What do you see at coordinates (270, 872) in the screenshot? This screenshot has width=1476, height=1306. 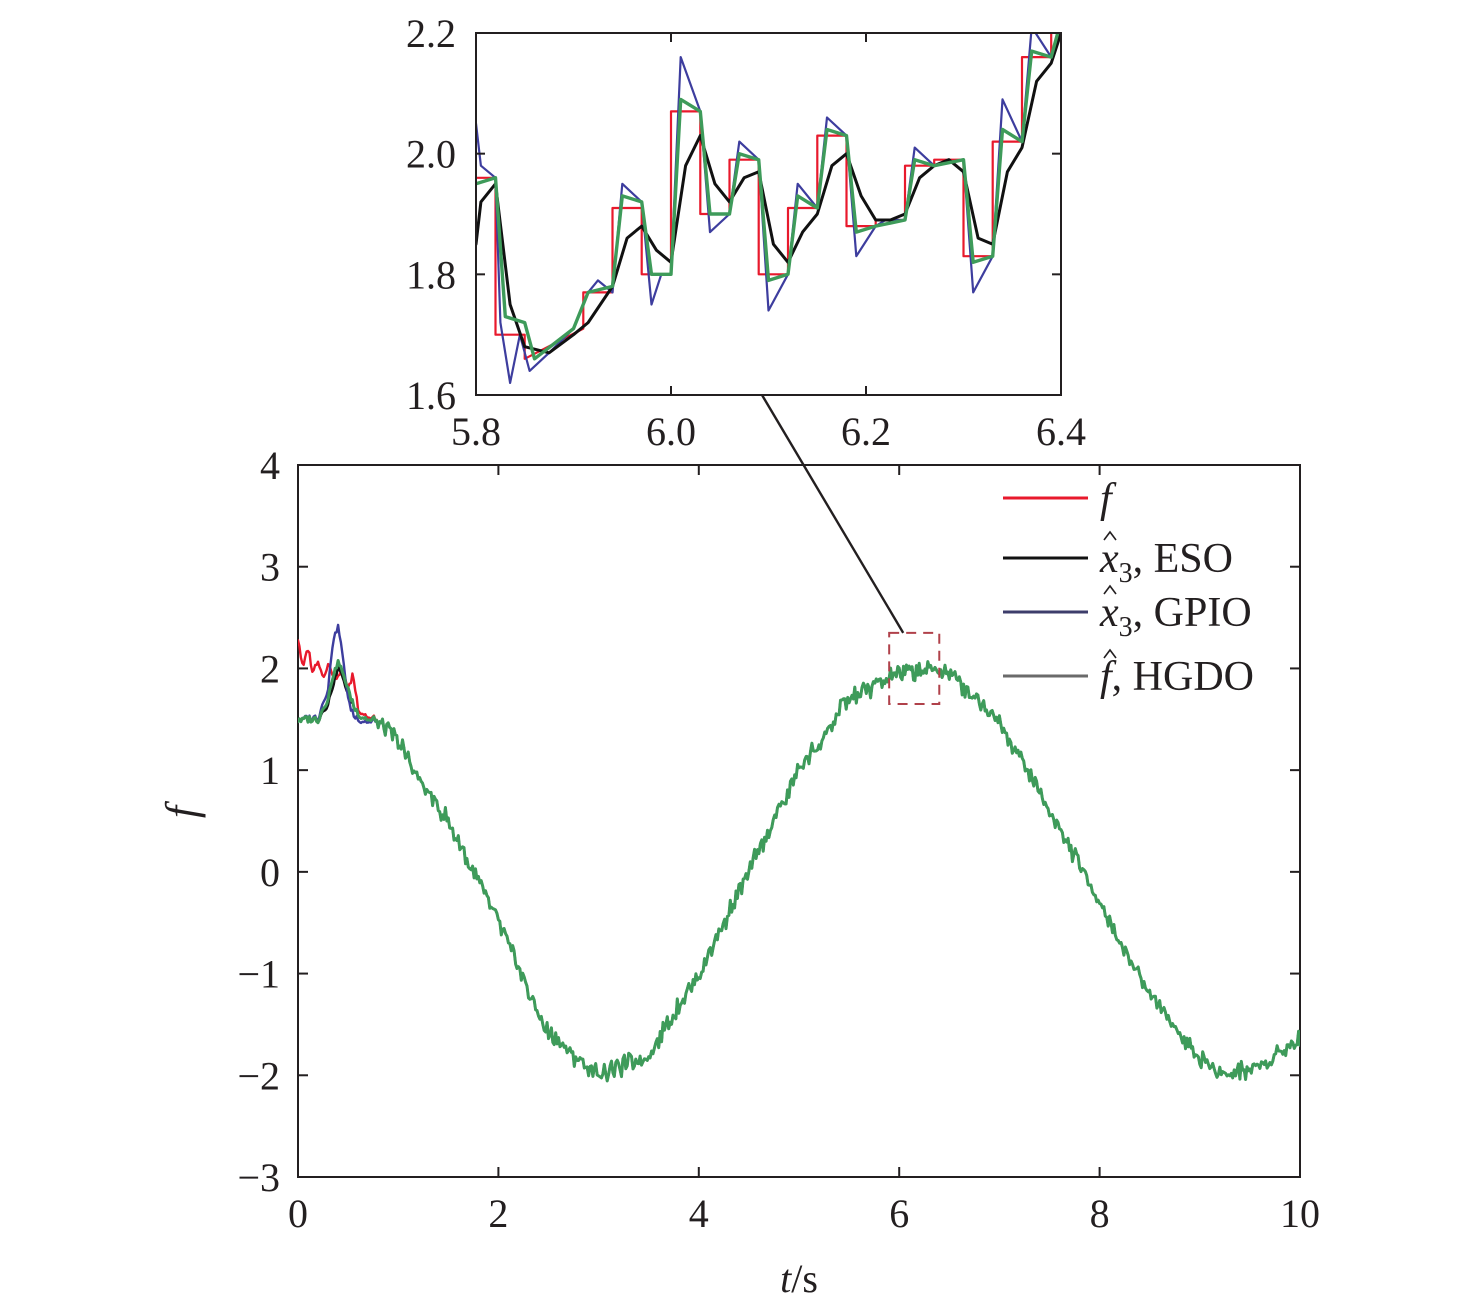 I see `main-y-tick-label: 0` at bounding box center [270, 872].